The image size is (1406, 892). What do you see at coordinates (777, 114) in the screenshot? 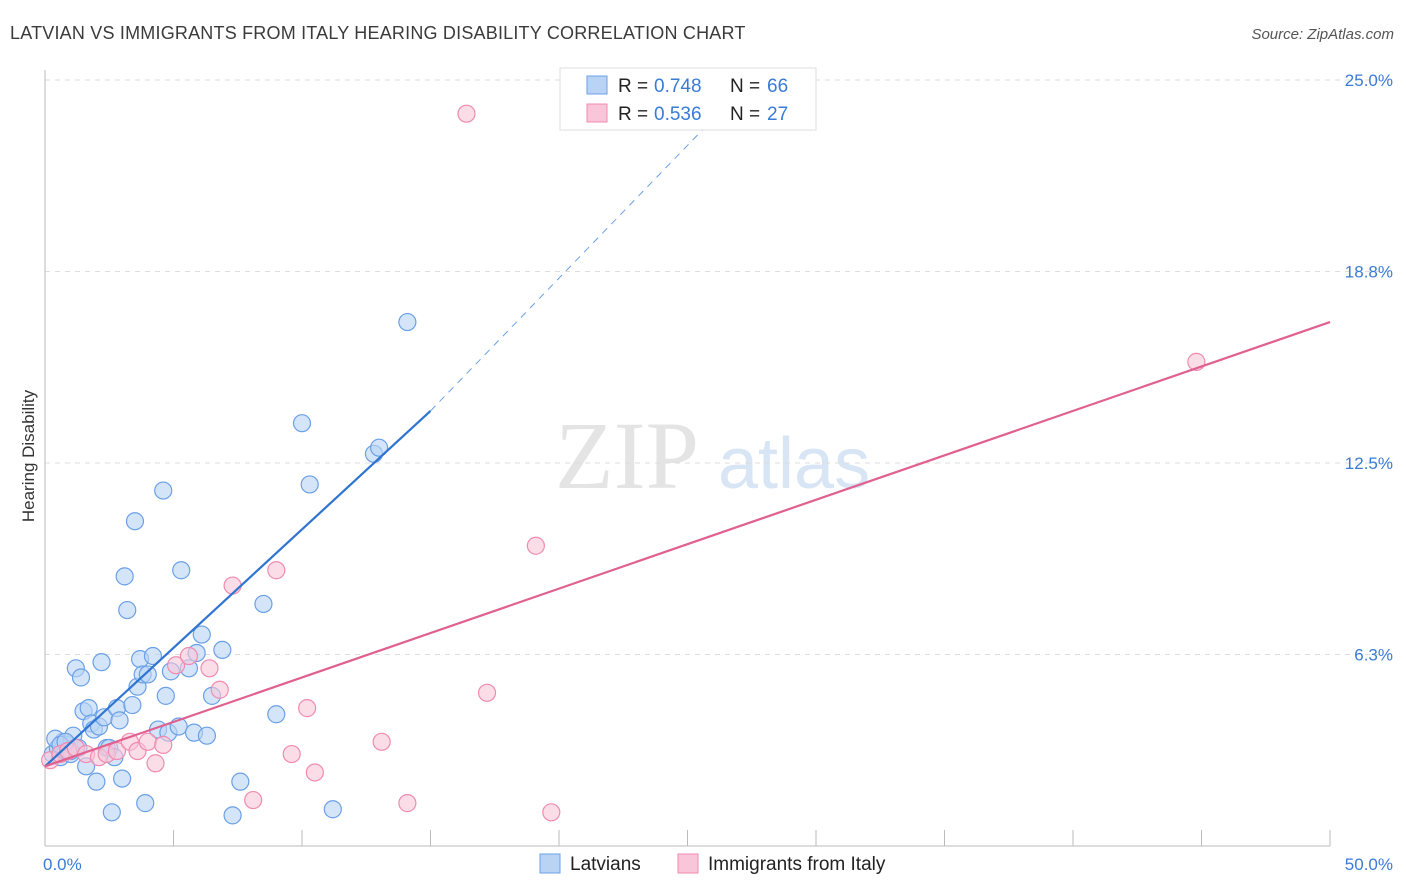
I see `legend-n-value-italy: 27` at bounding box center [777, 114].